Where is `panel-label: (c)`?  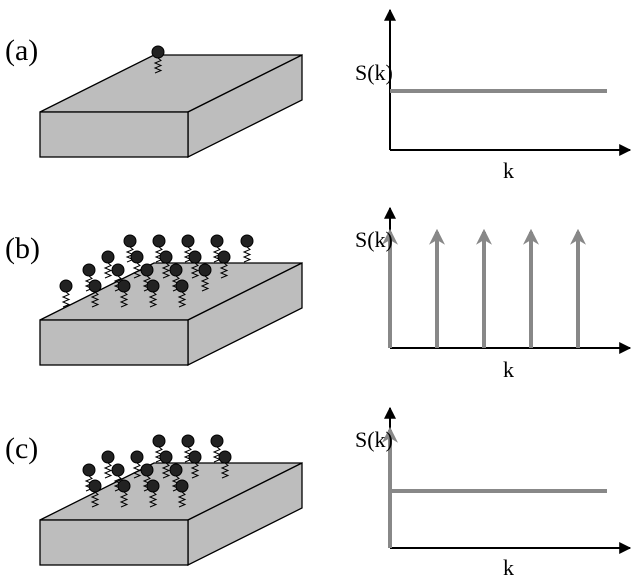
panel-label: (c) is located at coordinates (21, 448).